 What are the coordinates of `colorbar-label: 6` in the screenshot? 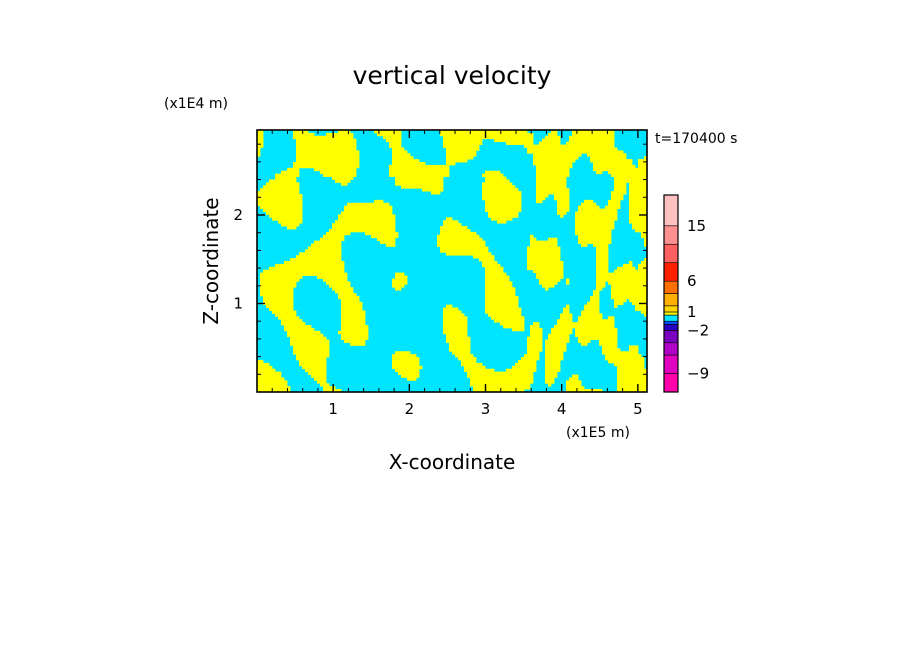 It's located at (692, 281).